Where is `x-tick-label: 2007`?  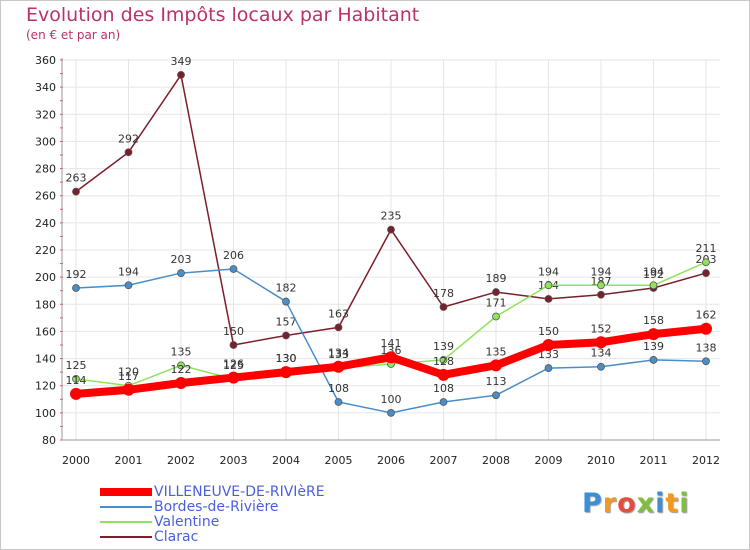 x-tick-label: 2007 is located at coordinates (444, 460).